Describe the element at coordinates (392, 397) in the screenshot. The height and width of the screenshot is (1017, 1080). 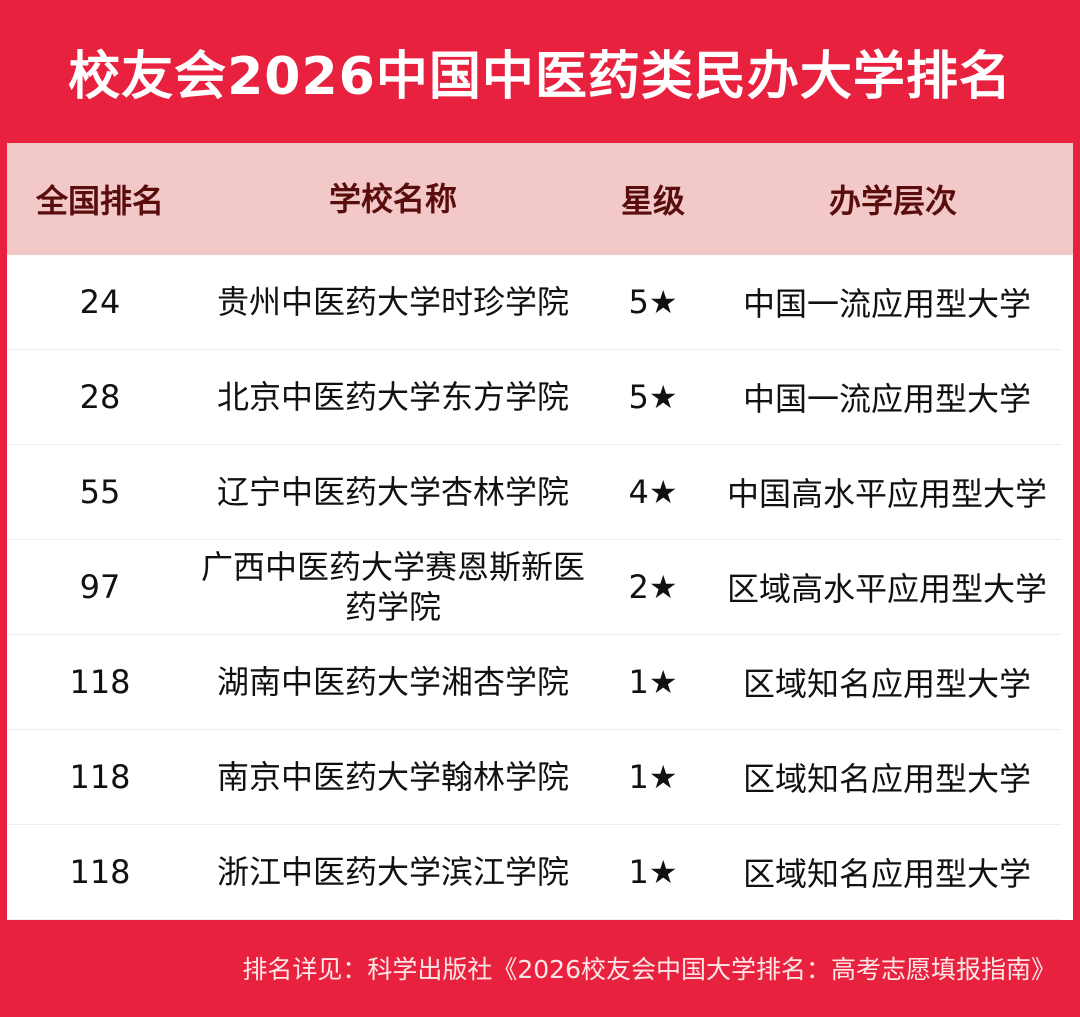
I see `school-name-cell: 北京中医药大学东方学院` at that location.